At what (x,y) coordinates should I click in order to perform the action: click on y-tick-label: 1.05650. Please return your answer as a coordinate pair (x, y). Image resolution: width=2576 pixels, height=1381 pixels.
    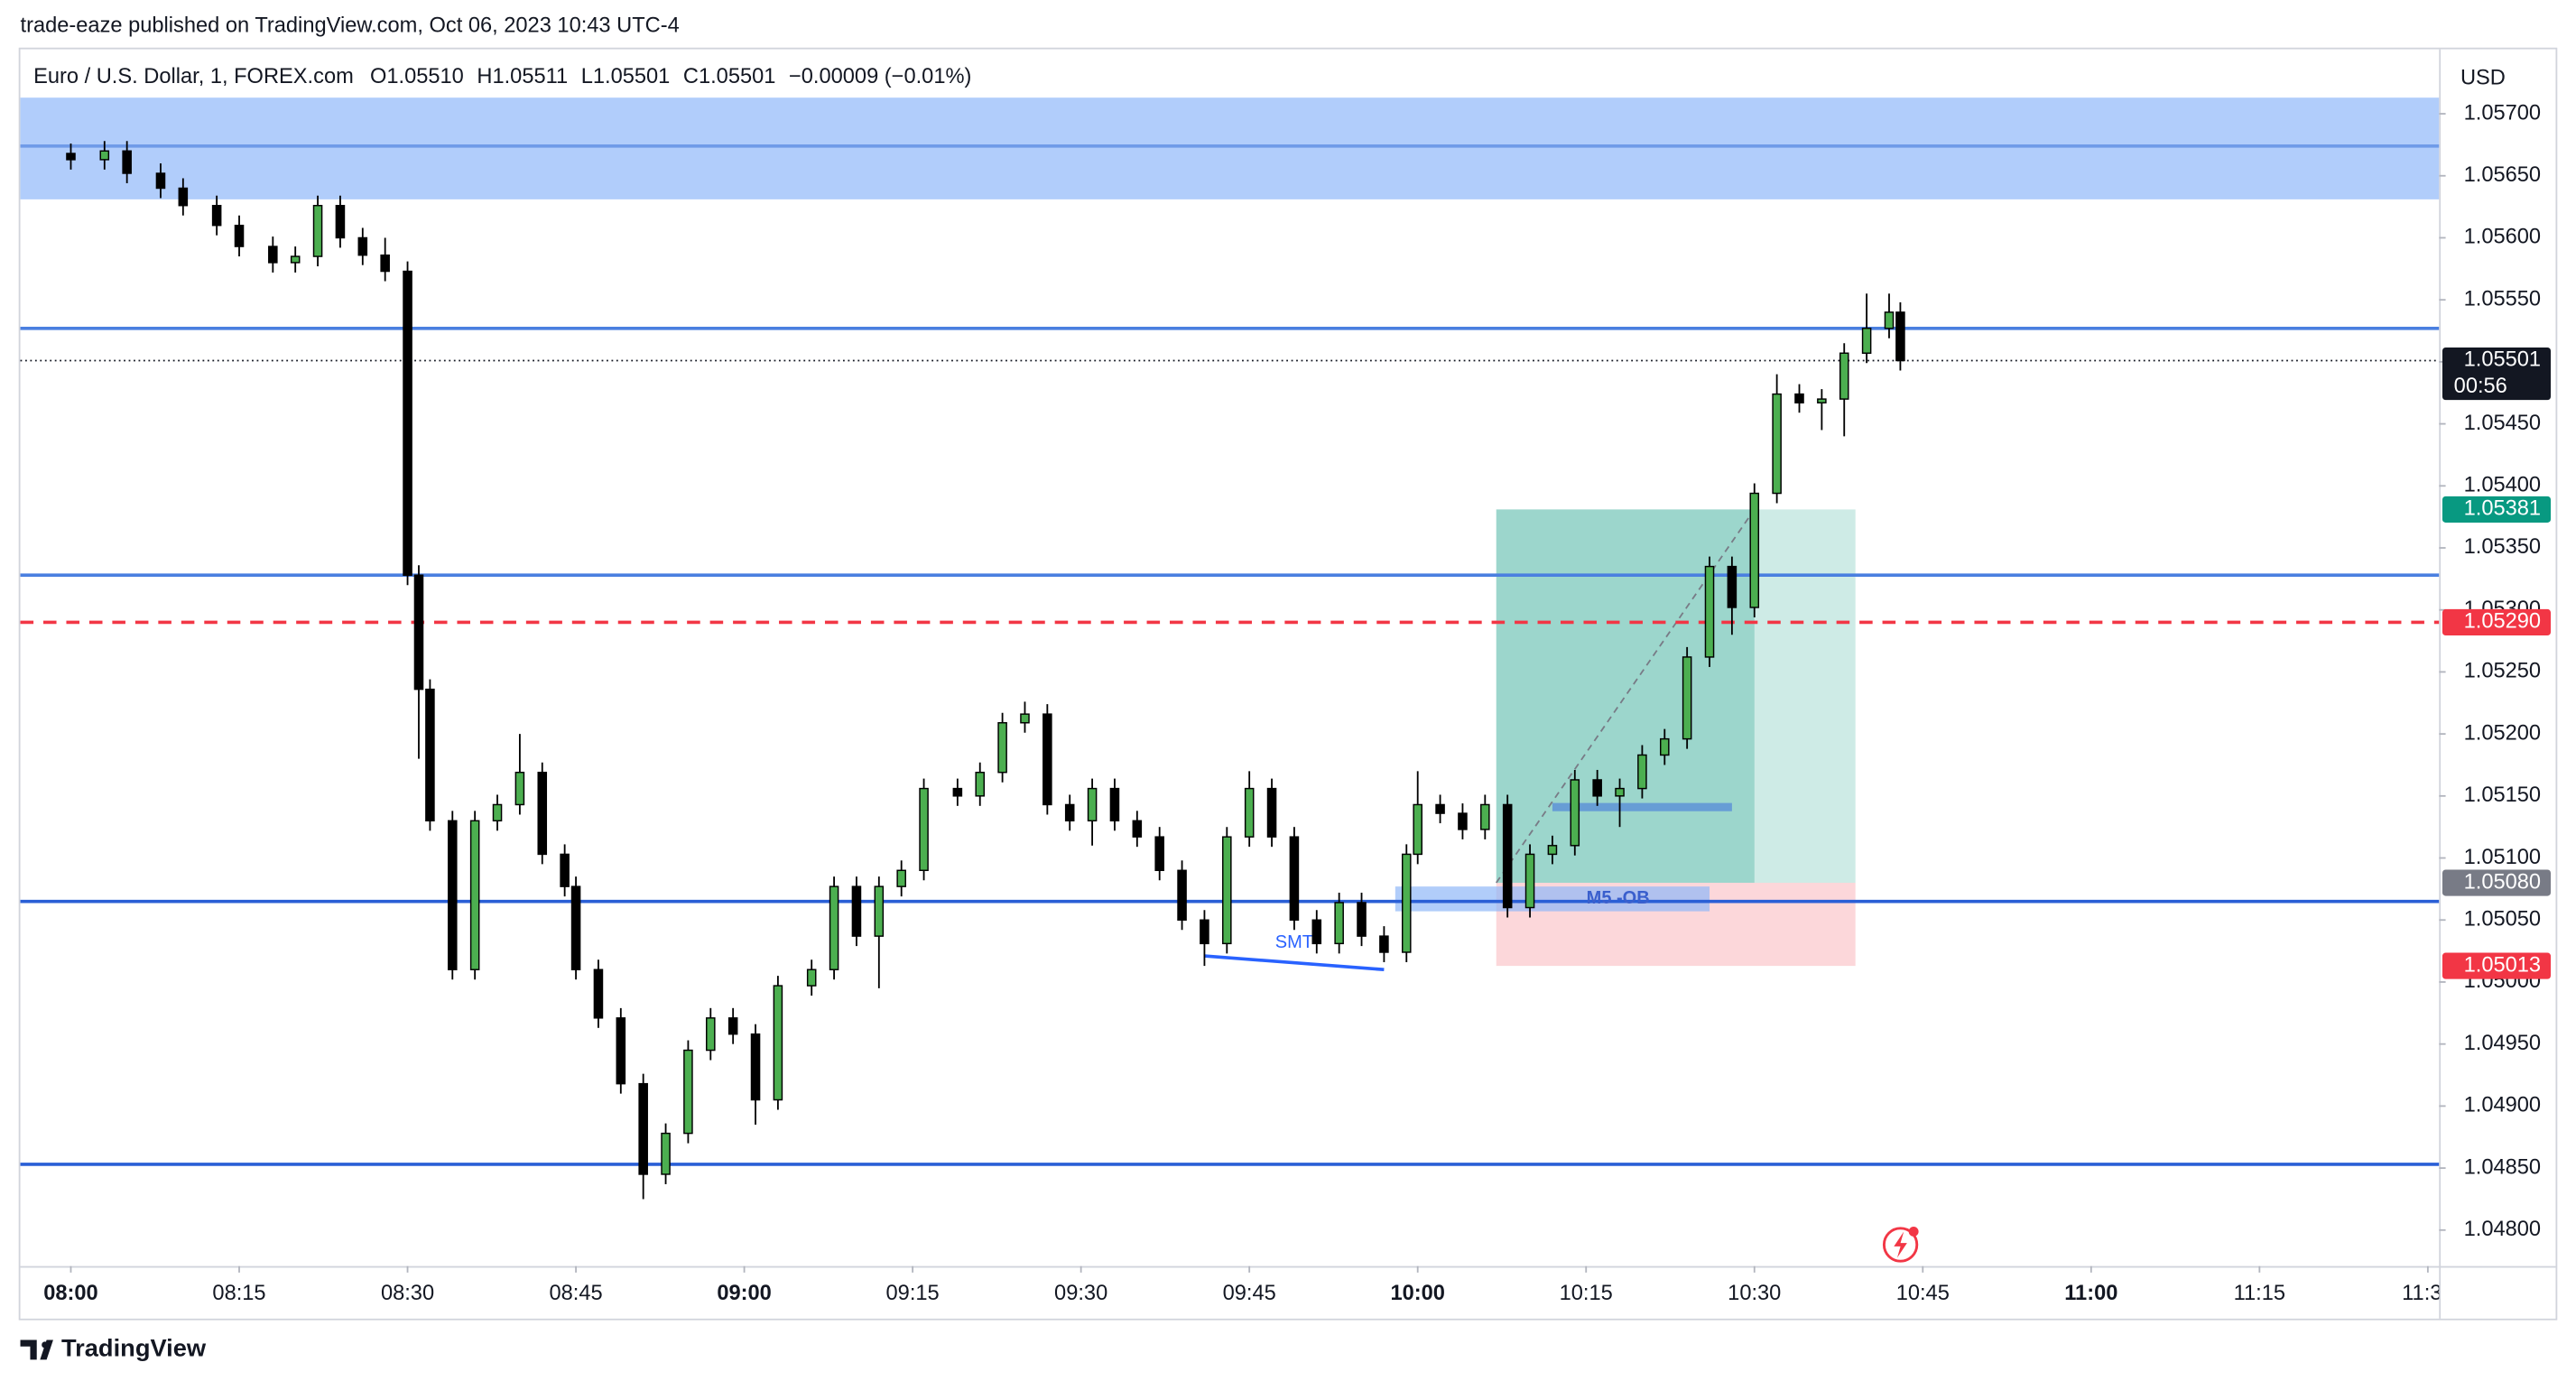
    Looking at the image, I should click on (2502, 175).